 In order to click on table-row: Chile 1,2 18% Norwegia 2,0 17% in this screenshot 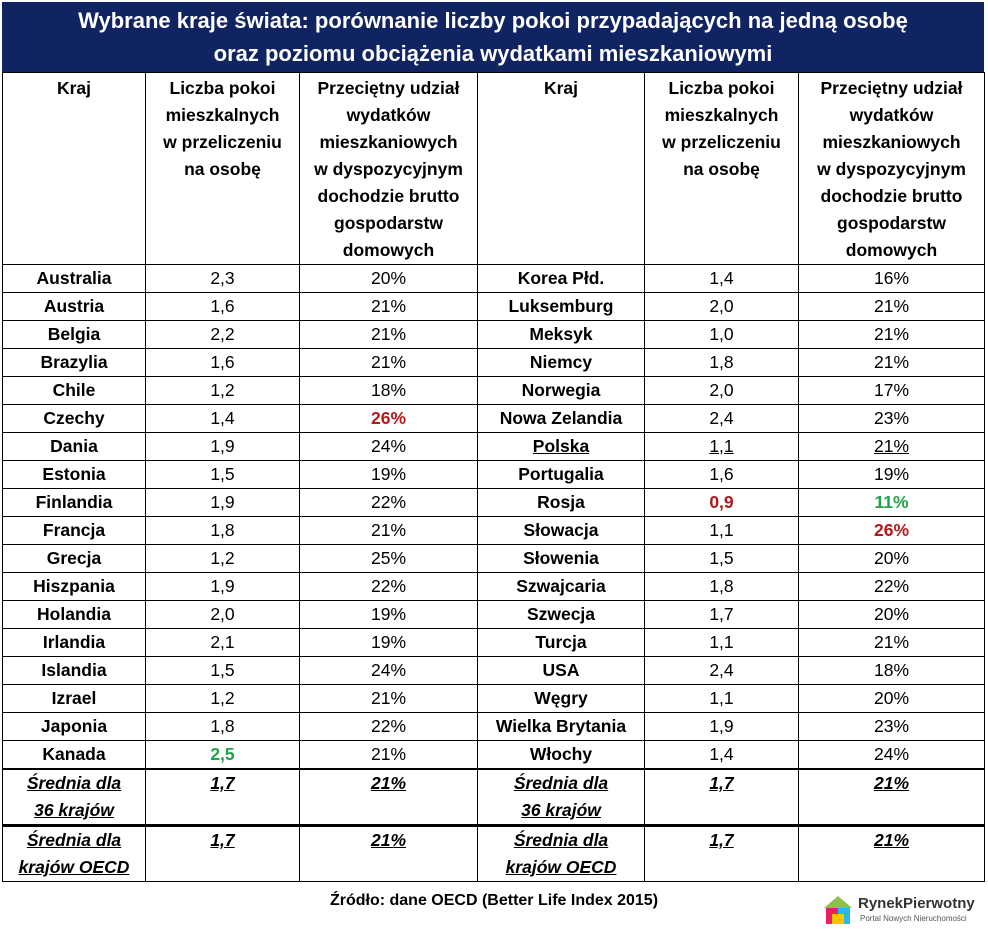, I will do `click(493, 390)`.